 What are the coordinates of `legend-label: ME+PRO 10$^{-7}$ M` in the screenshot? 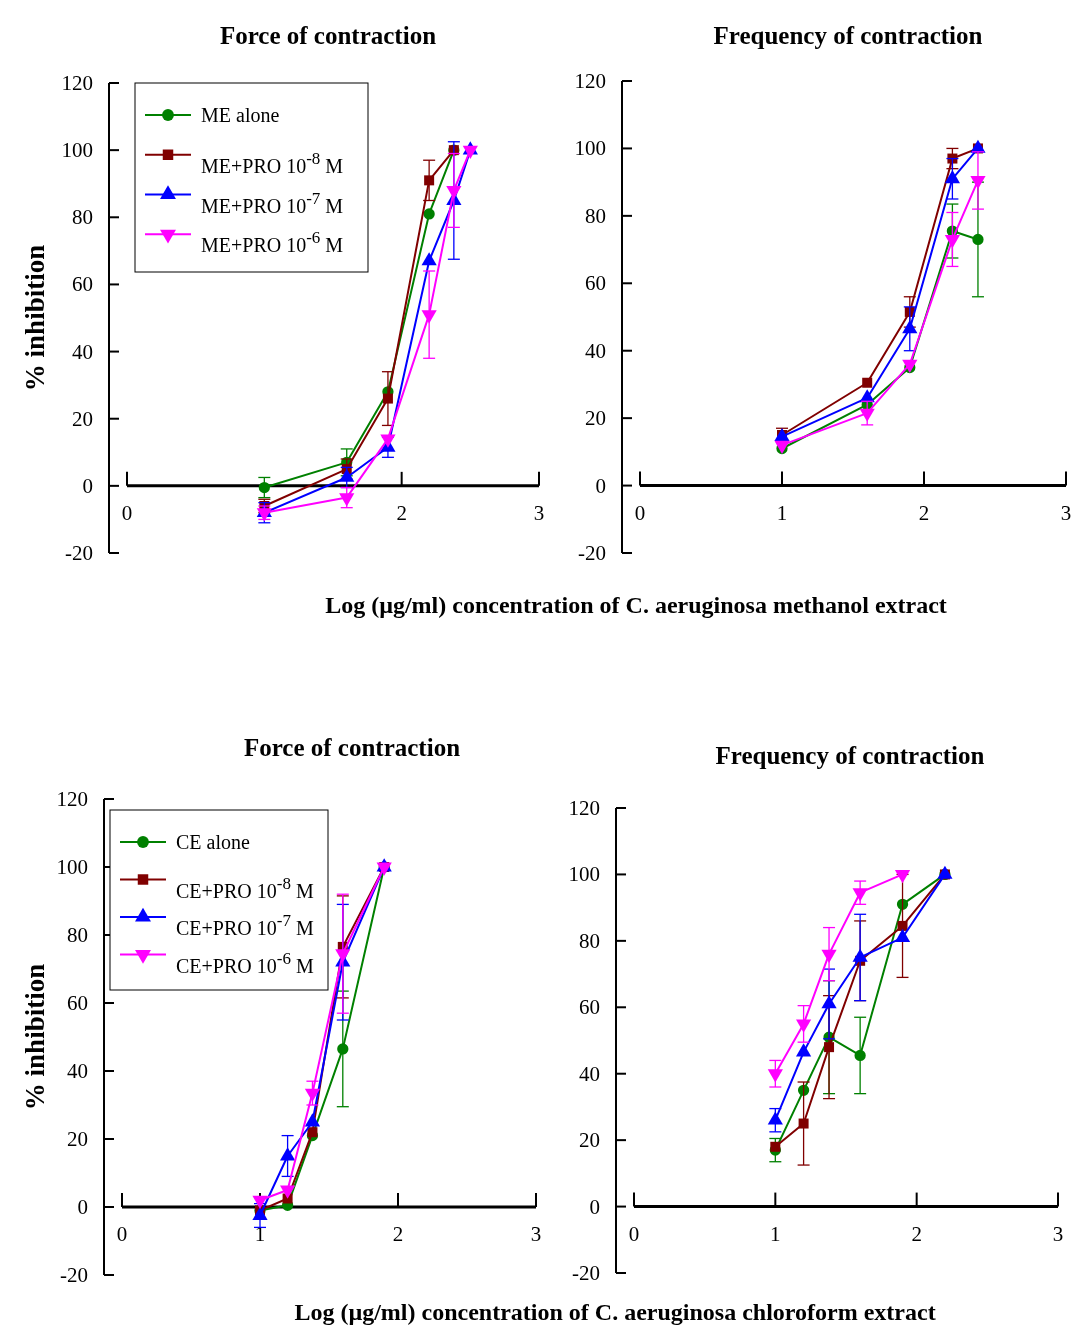 It's located at (272, 202).